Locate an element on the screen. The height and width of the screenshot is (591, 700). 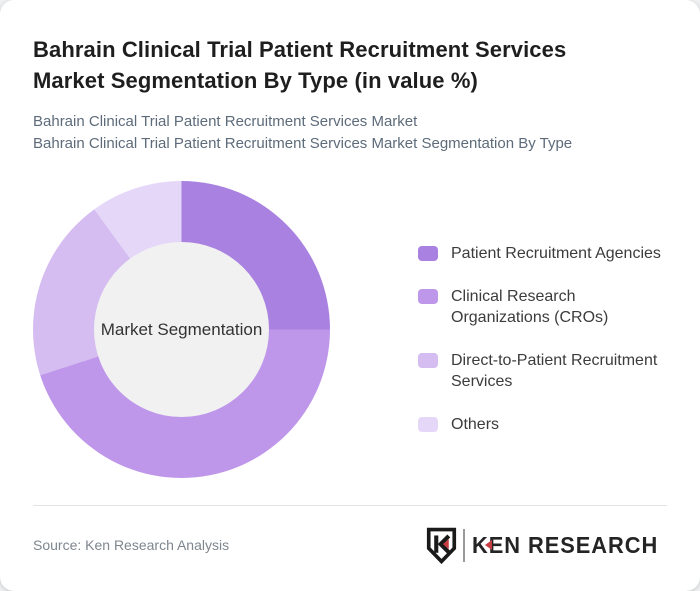
ken-research-shield-icon is located at coordinates (441, 545).